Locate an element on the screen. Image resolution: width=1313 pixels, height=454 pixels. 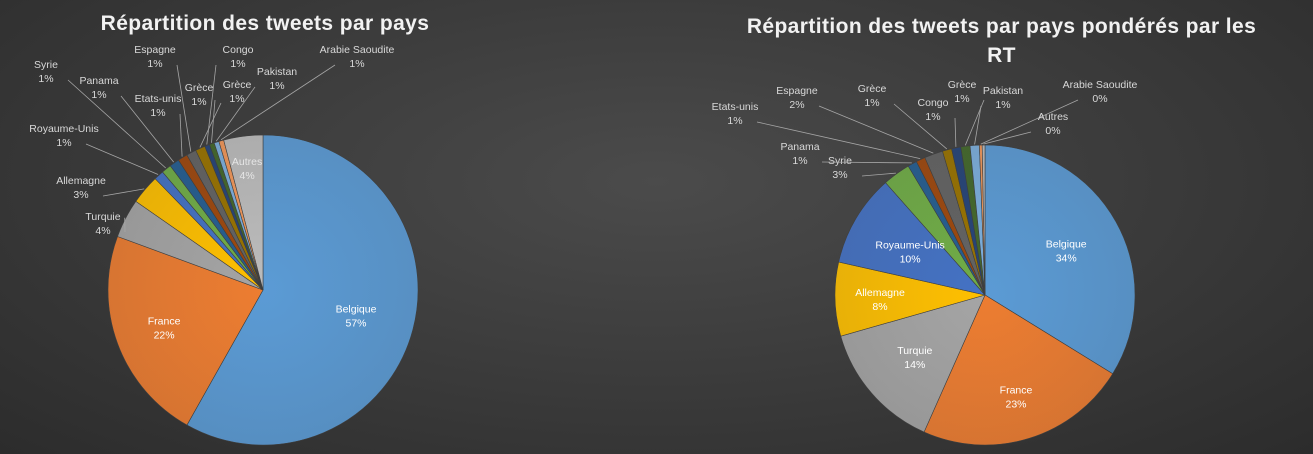
data-label-allemagne: Allemagne 8% is located at coordinates (880, 300).